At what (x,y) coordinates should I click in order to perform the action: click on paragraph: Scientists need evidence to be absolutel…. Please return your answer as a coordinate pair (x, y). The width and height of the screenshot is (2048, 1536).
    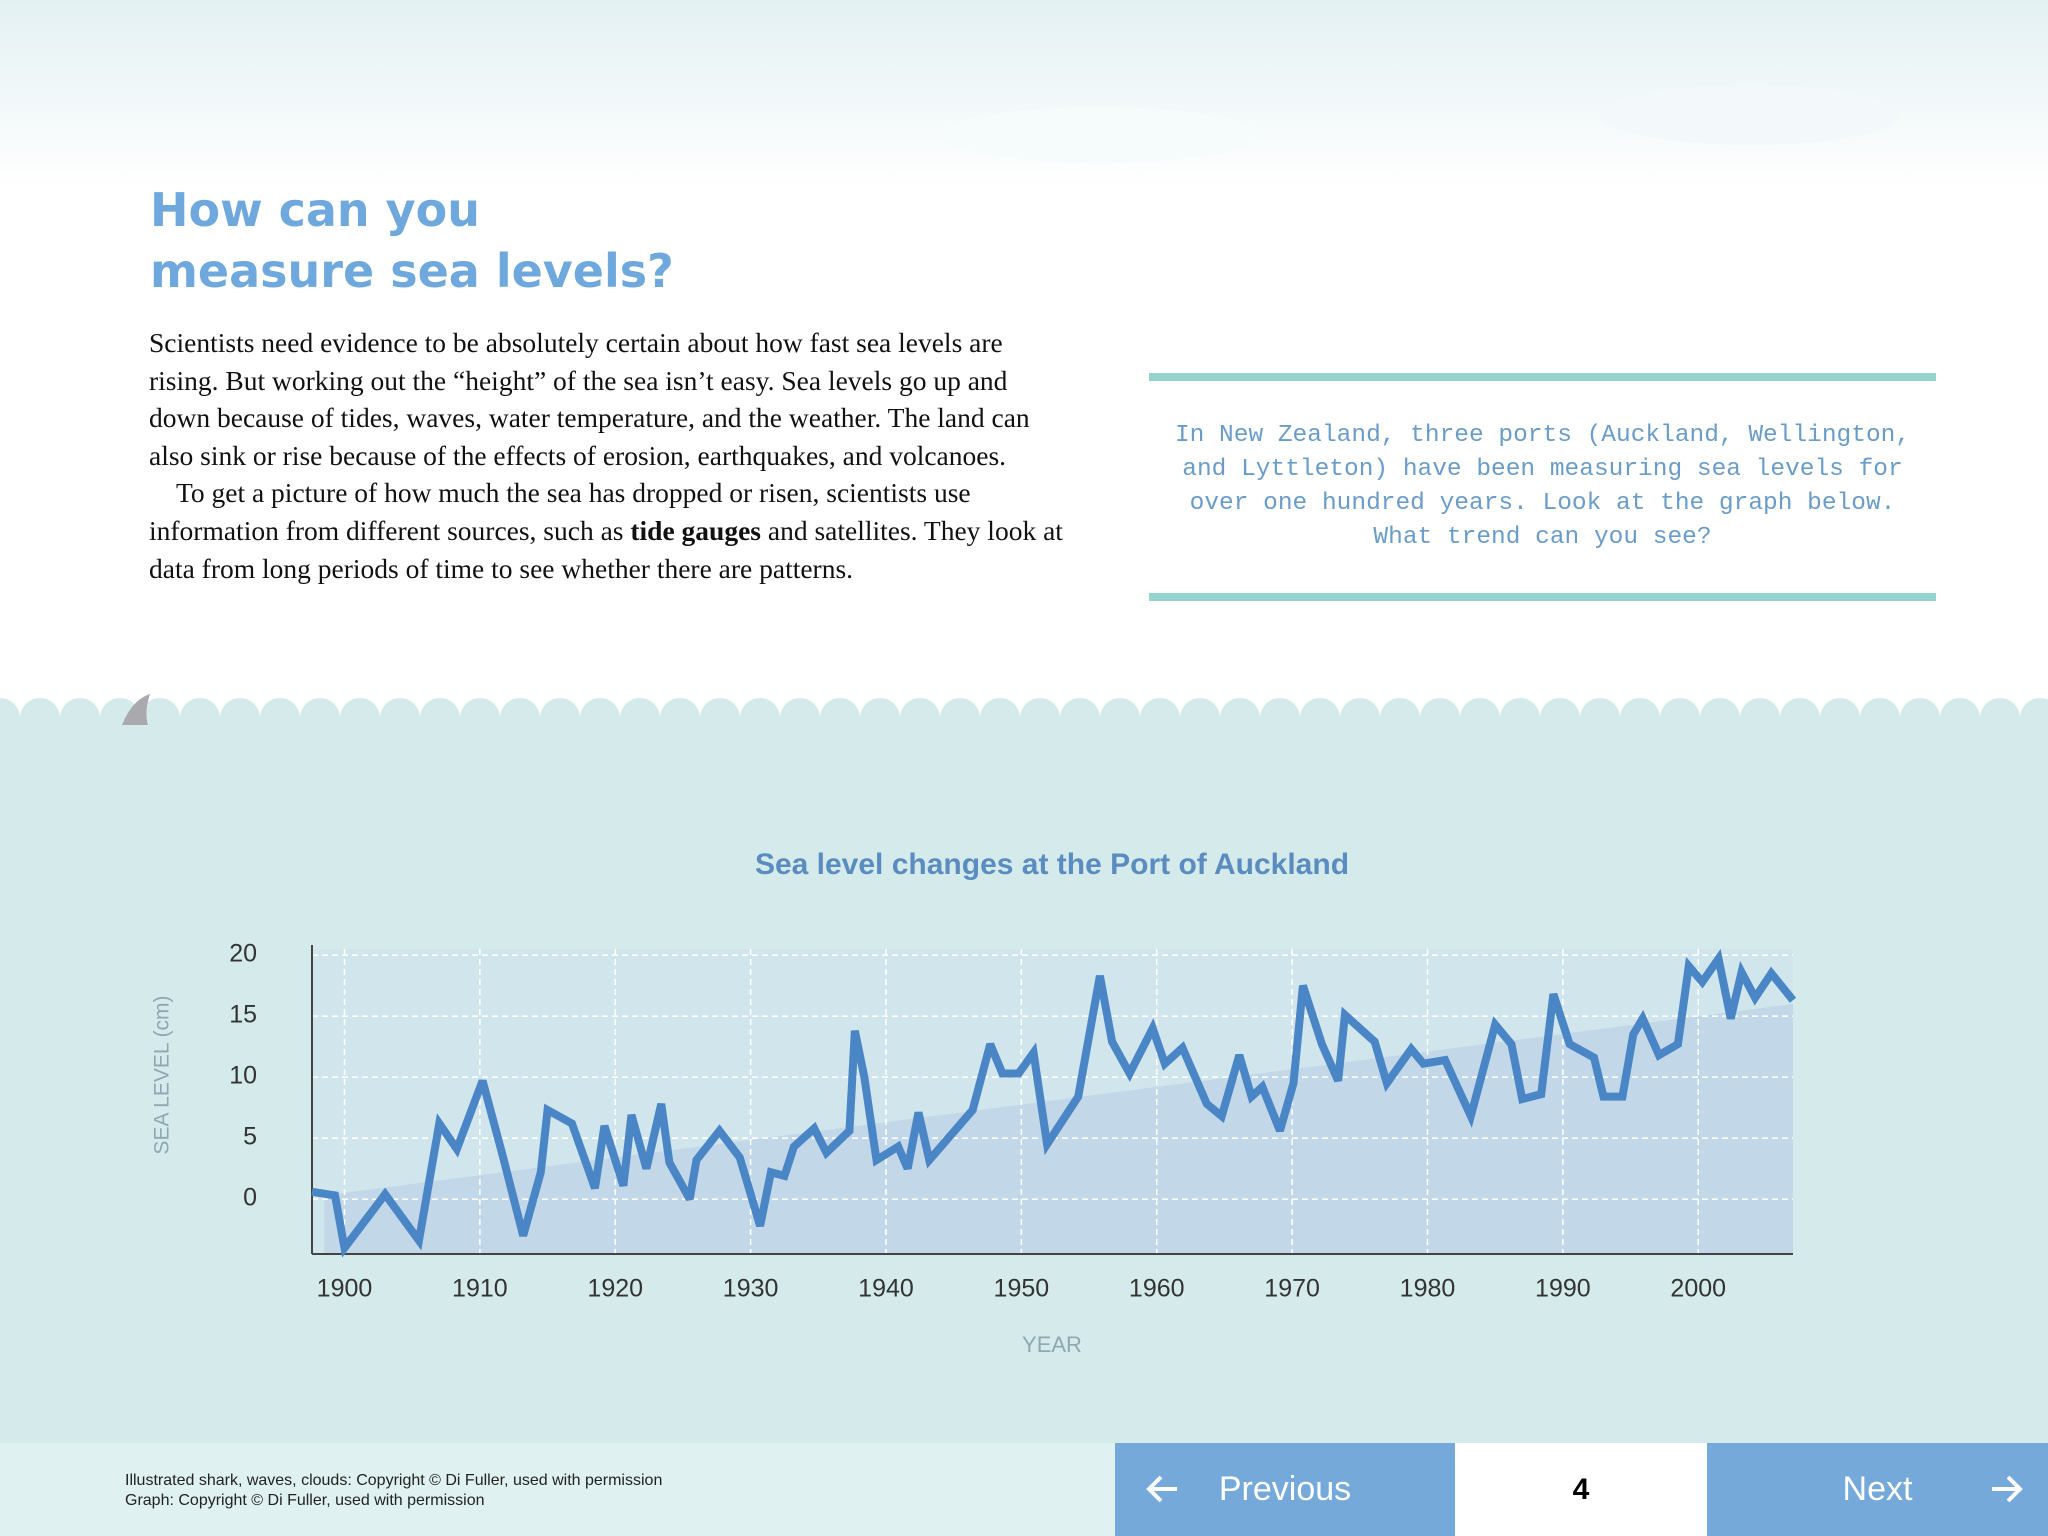
    Looking at the image, I should click on (609, 399).